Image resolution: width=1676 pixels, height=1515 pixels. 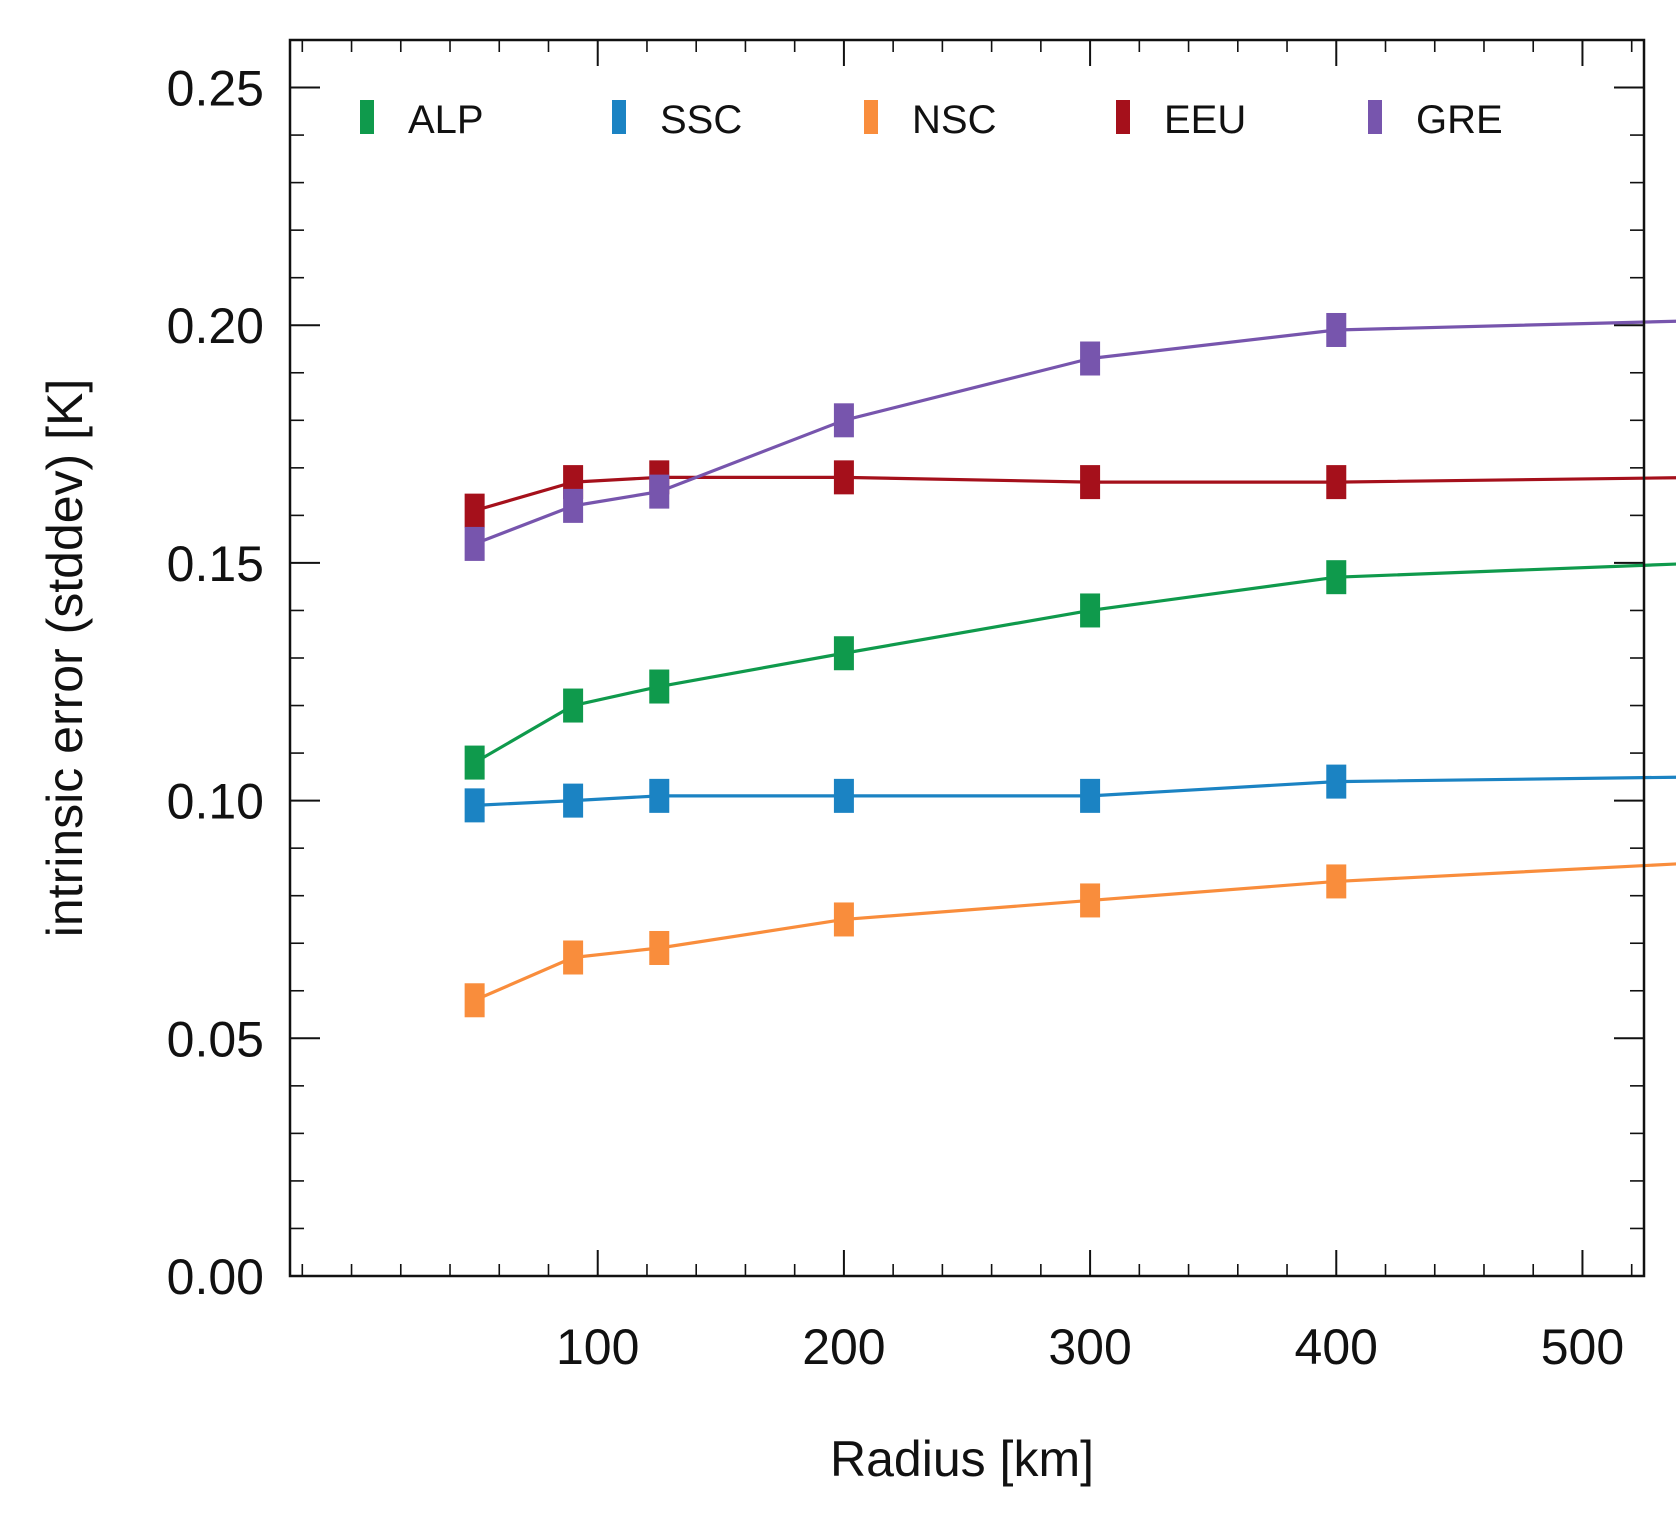 I want to click on data-point-alp: ALP: 400 km, 0.147 K, so click(x=1336, y=577).